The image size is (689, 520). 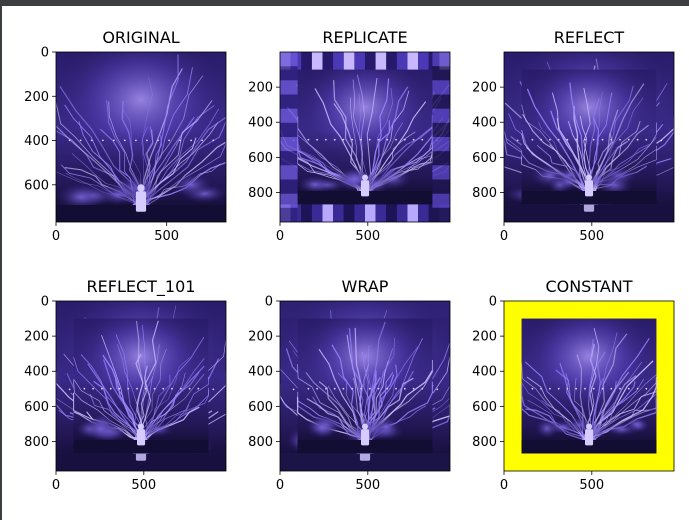 What do you see at coordinates (141, 201) in the screenshot?
I see `scene-person` at bounding box center [141, 201].